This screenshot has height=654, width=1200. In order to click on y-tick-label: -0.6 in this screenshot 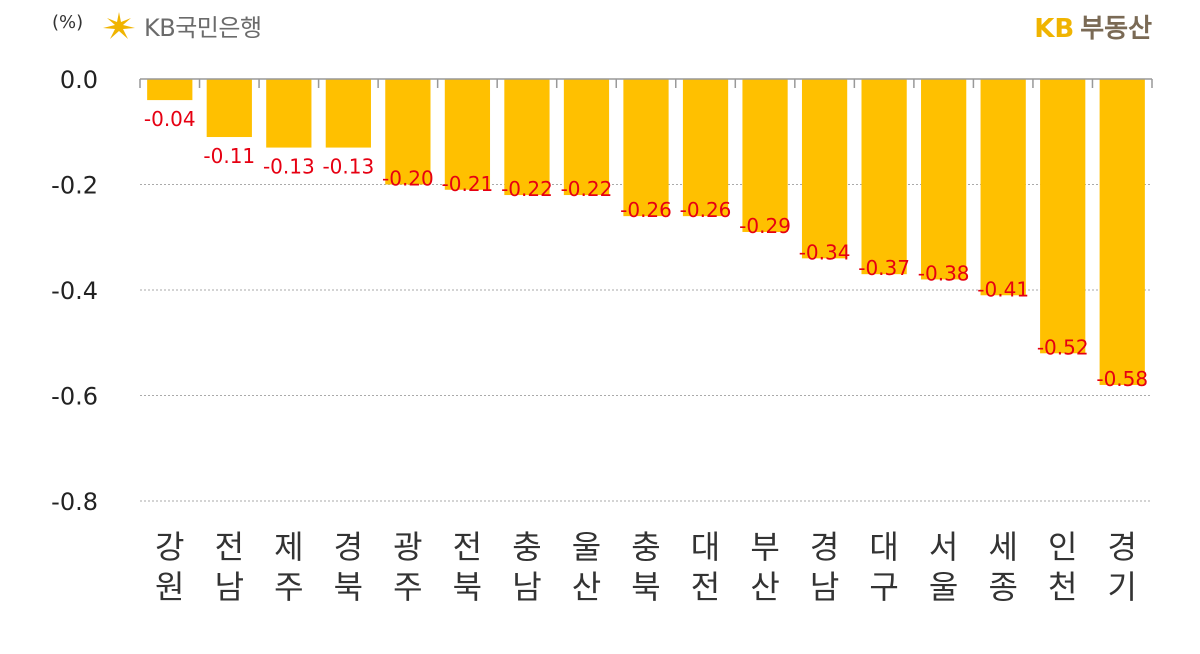, I will do `click(74, 397)`.